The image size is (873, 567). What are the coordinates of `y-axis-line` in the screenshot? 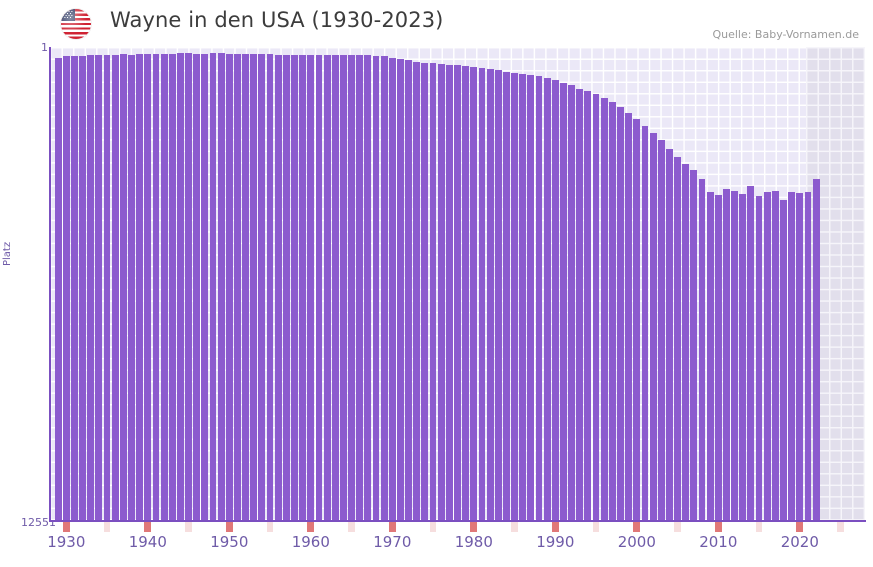 It's located at (50, 284).